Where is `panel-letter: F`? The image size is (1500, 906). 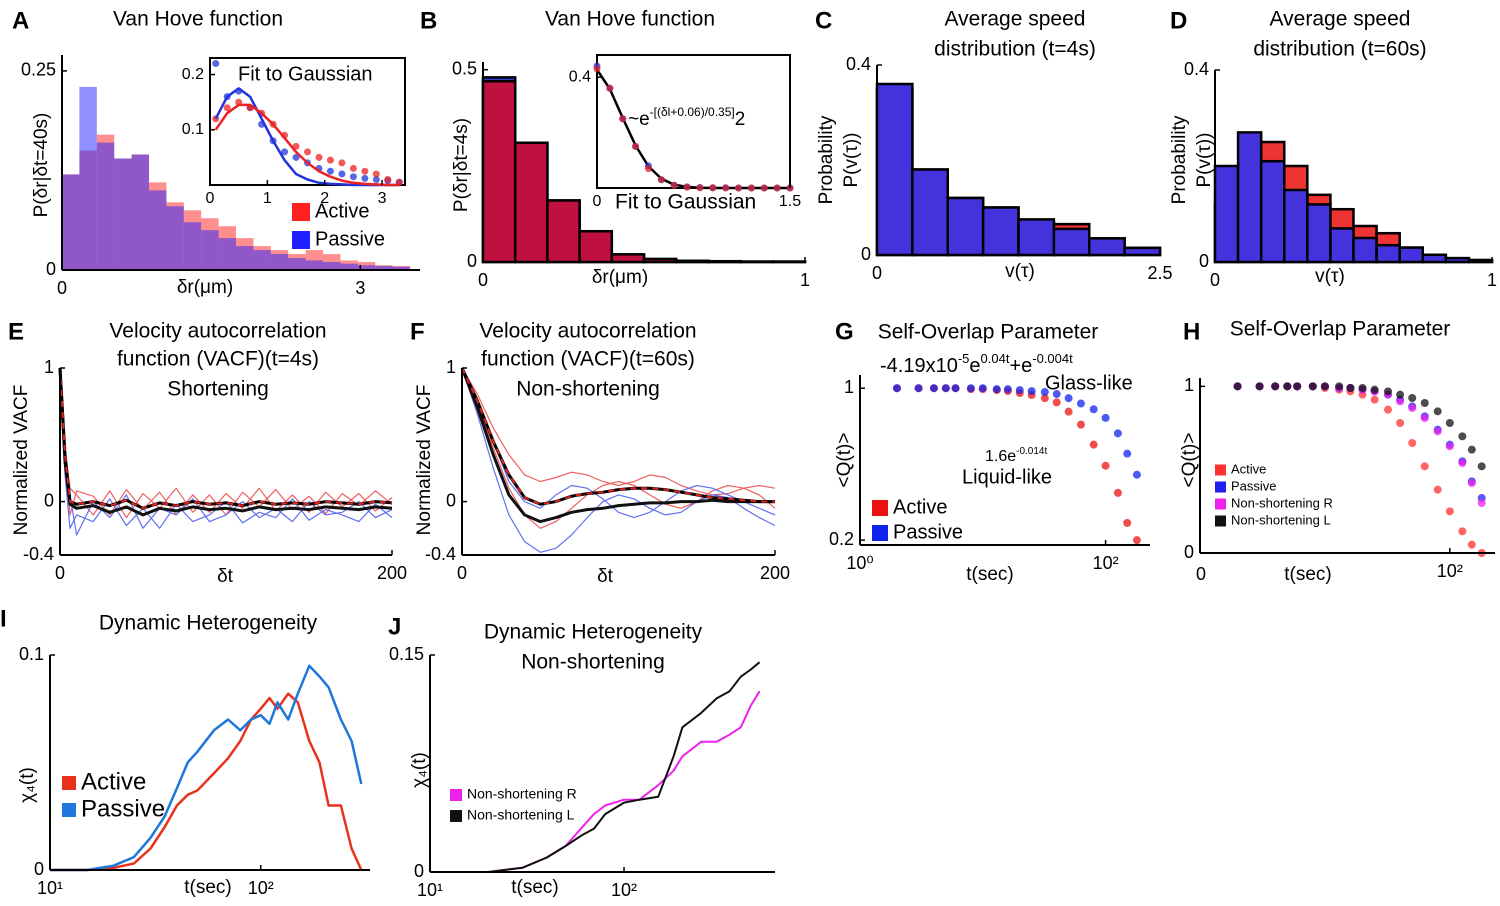 panel-letter: F is located at coordinates (417, 331).